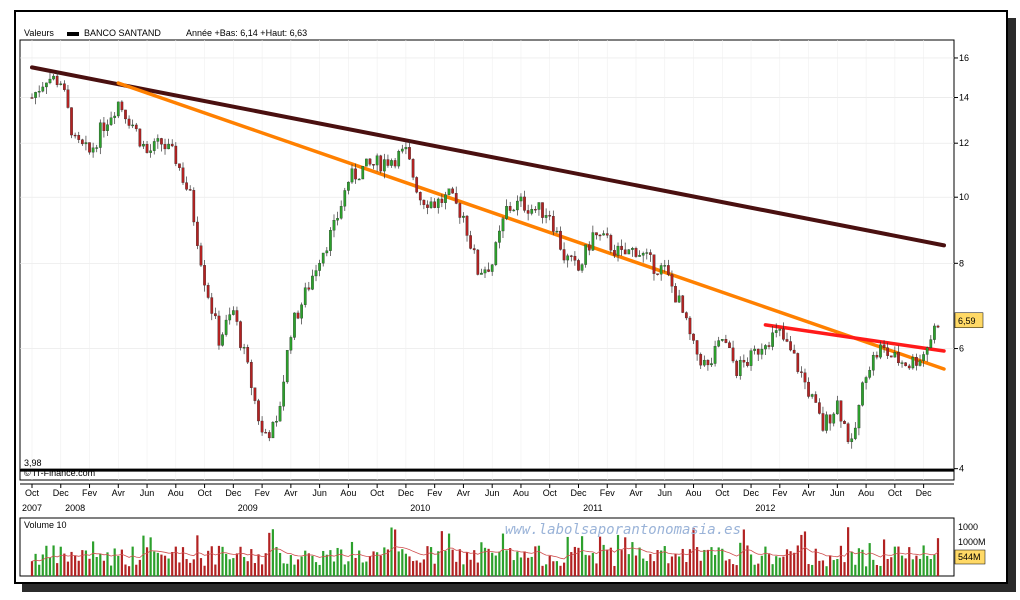 Image resolution: width=1020 pixels, height=600 pixels. Describe the element at coordinates (59, 473) in the screenshot. I see `credit-label: © IT-Finance.com` at that location.